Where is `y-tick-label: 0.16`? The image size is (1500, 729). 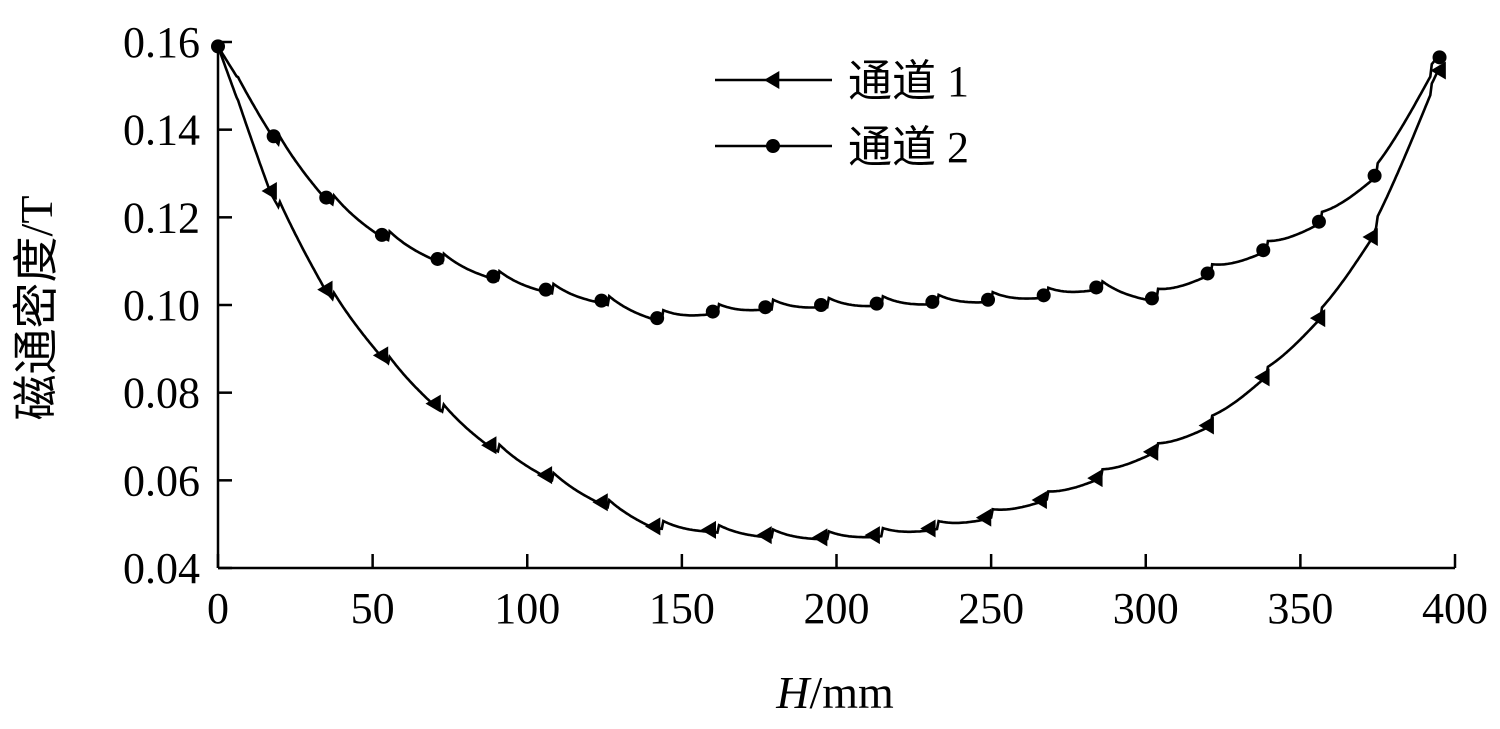
y-tick-label: 0.16 is located at coordinates (161, 42).